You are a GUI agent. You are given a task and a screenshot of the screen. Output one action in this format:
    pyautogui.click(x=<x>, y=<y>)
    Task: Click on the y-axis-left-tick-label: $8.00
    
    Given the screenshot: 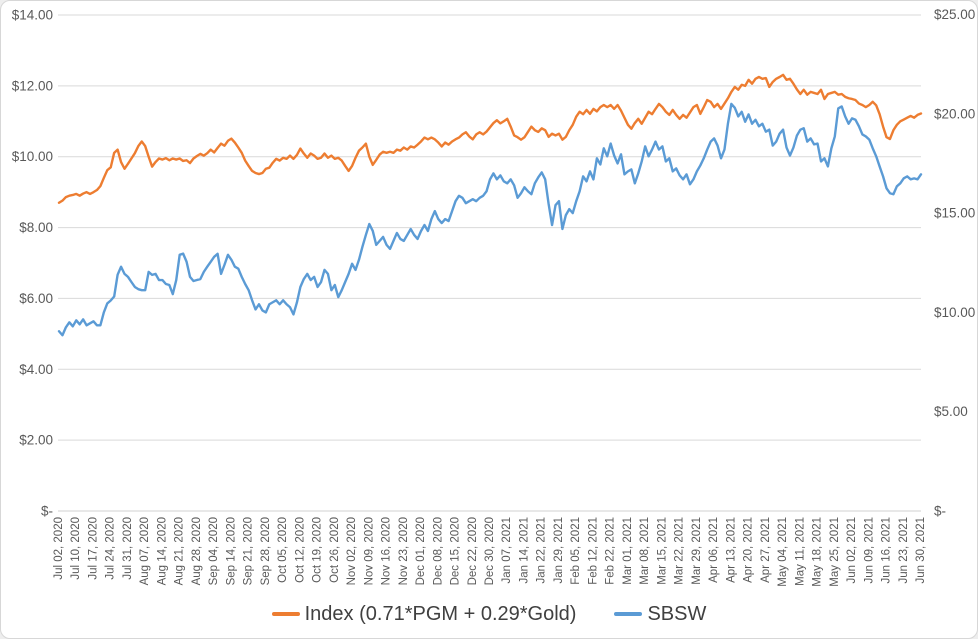 What is the action you would take?
    pyautogui.click(x=36, y=227)
    